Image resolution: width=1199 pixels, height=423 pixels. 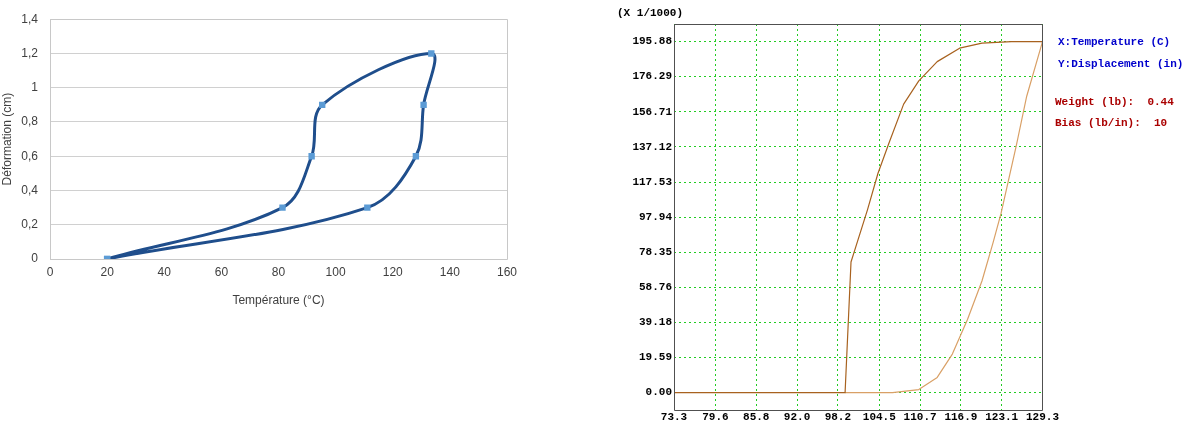 What do you see at coordinates (655, 216) in the screenshot?
I see `y-tick-label: 97.94` at bounding box center [655, 216].